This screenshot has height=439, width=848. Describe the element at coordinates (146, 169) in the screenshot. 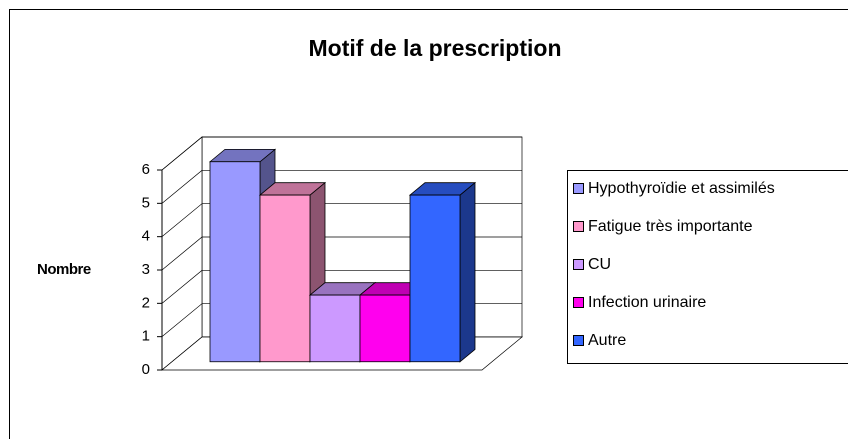

I see `y-tick-label: 6` at that location.